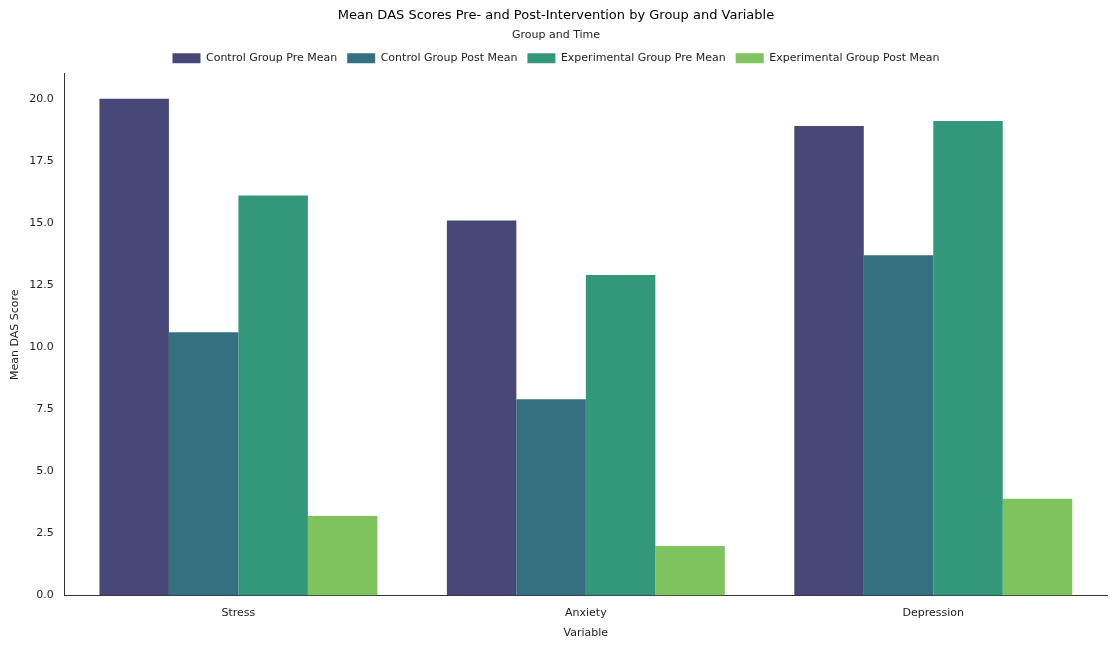 The image size is (1115, 649). I want to click on legend-title: Group and Time, so click(556, 34).